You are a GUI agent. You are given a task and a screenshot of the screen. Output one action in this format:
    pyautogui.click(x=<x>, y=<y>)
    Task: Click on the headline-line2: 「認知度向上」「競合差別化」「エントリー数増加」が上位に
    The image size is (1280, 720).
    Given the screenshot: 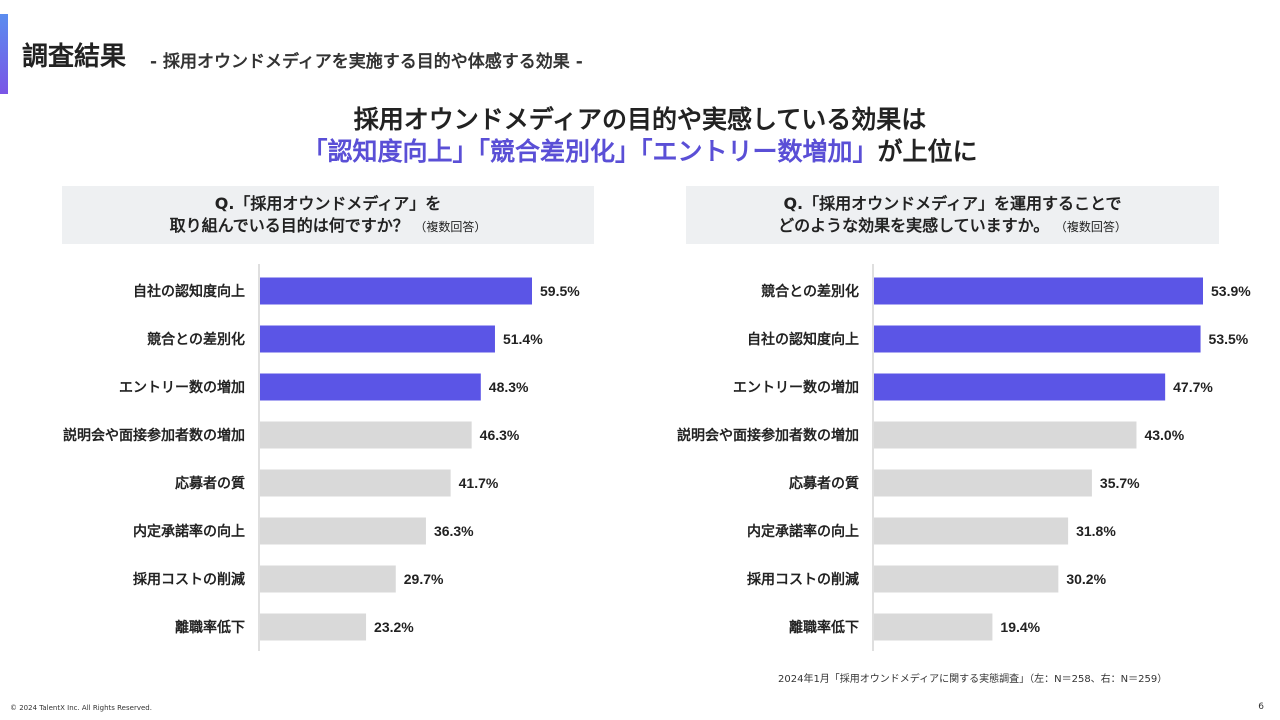 What is the action you would take?
    pyautogui.click(x=640, y=150)
    